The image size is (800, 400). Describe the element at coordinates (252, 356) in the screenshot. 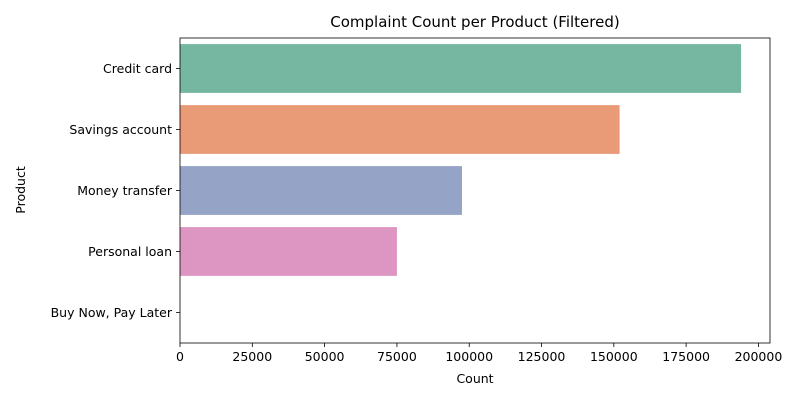

I see `x-tick-label: 25000` at that location.